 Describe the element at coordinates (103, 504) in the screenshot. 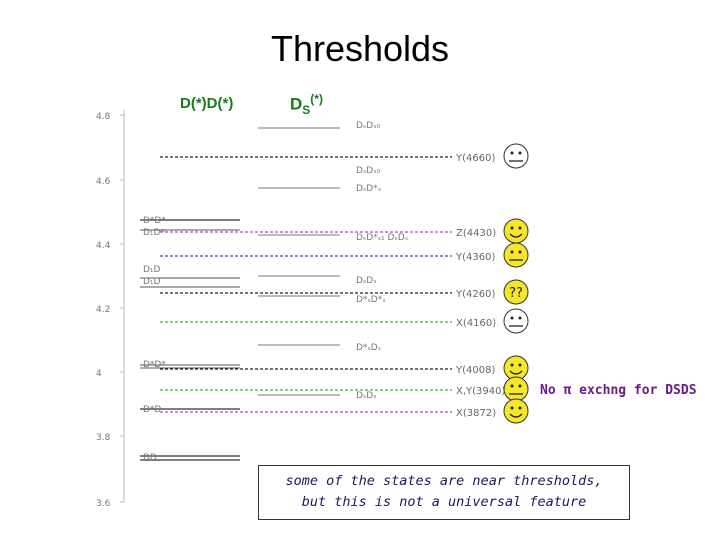

I see `axis-tick-label: 3.6` at that location.